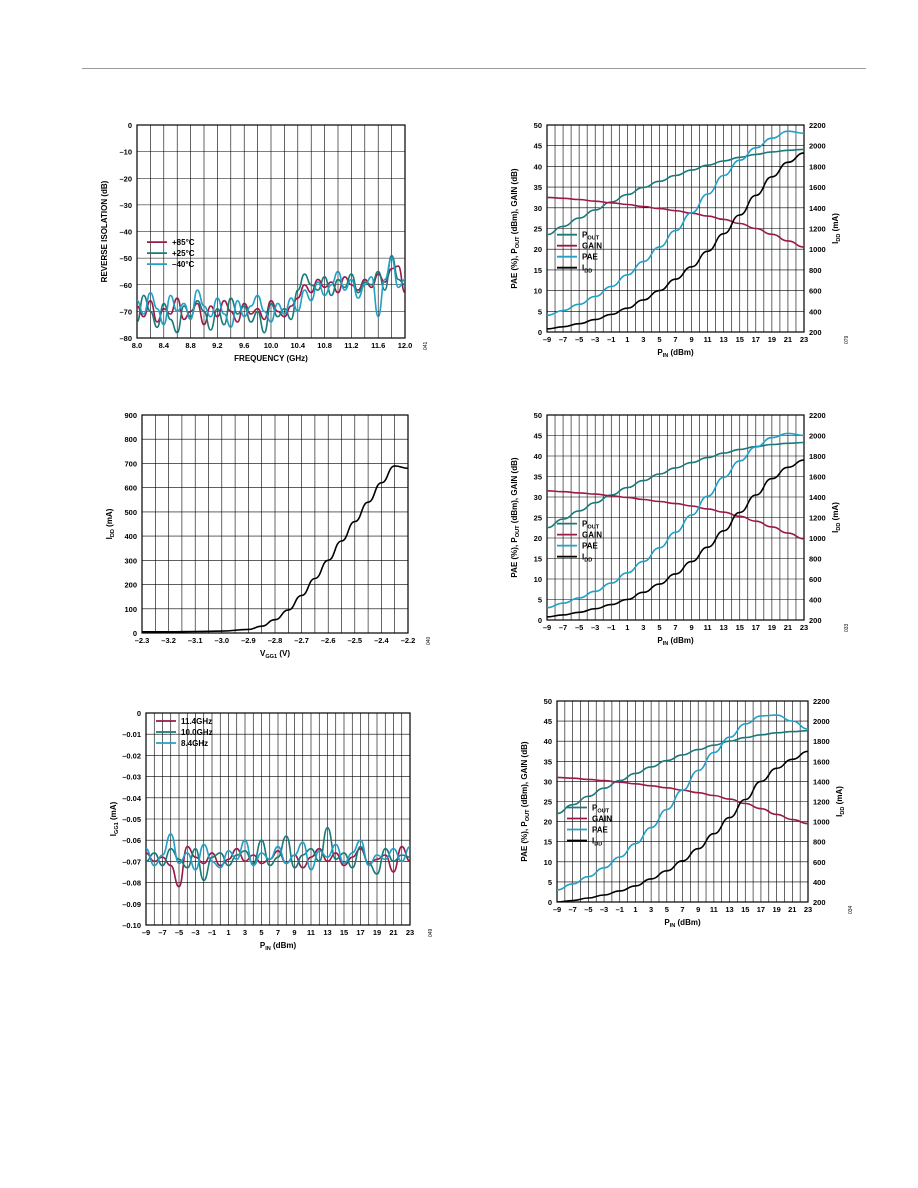  Describe the element at coordinates (724, 339) in the screenshot. I see `x-tick-label: 13` at that location.